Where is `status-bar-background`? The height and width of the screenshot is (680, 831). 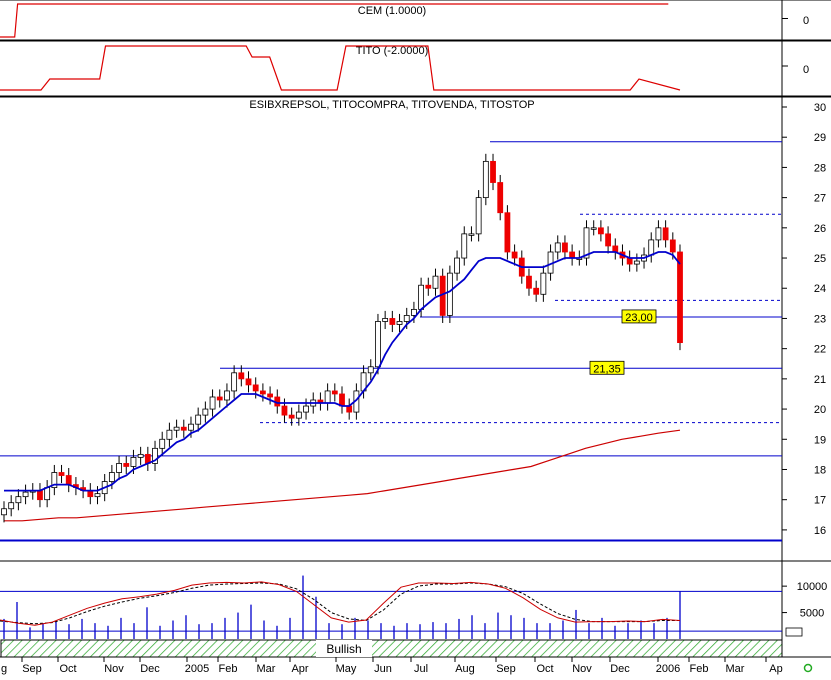 status-bar-background is located at coordinates (391, 648).